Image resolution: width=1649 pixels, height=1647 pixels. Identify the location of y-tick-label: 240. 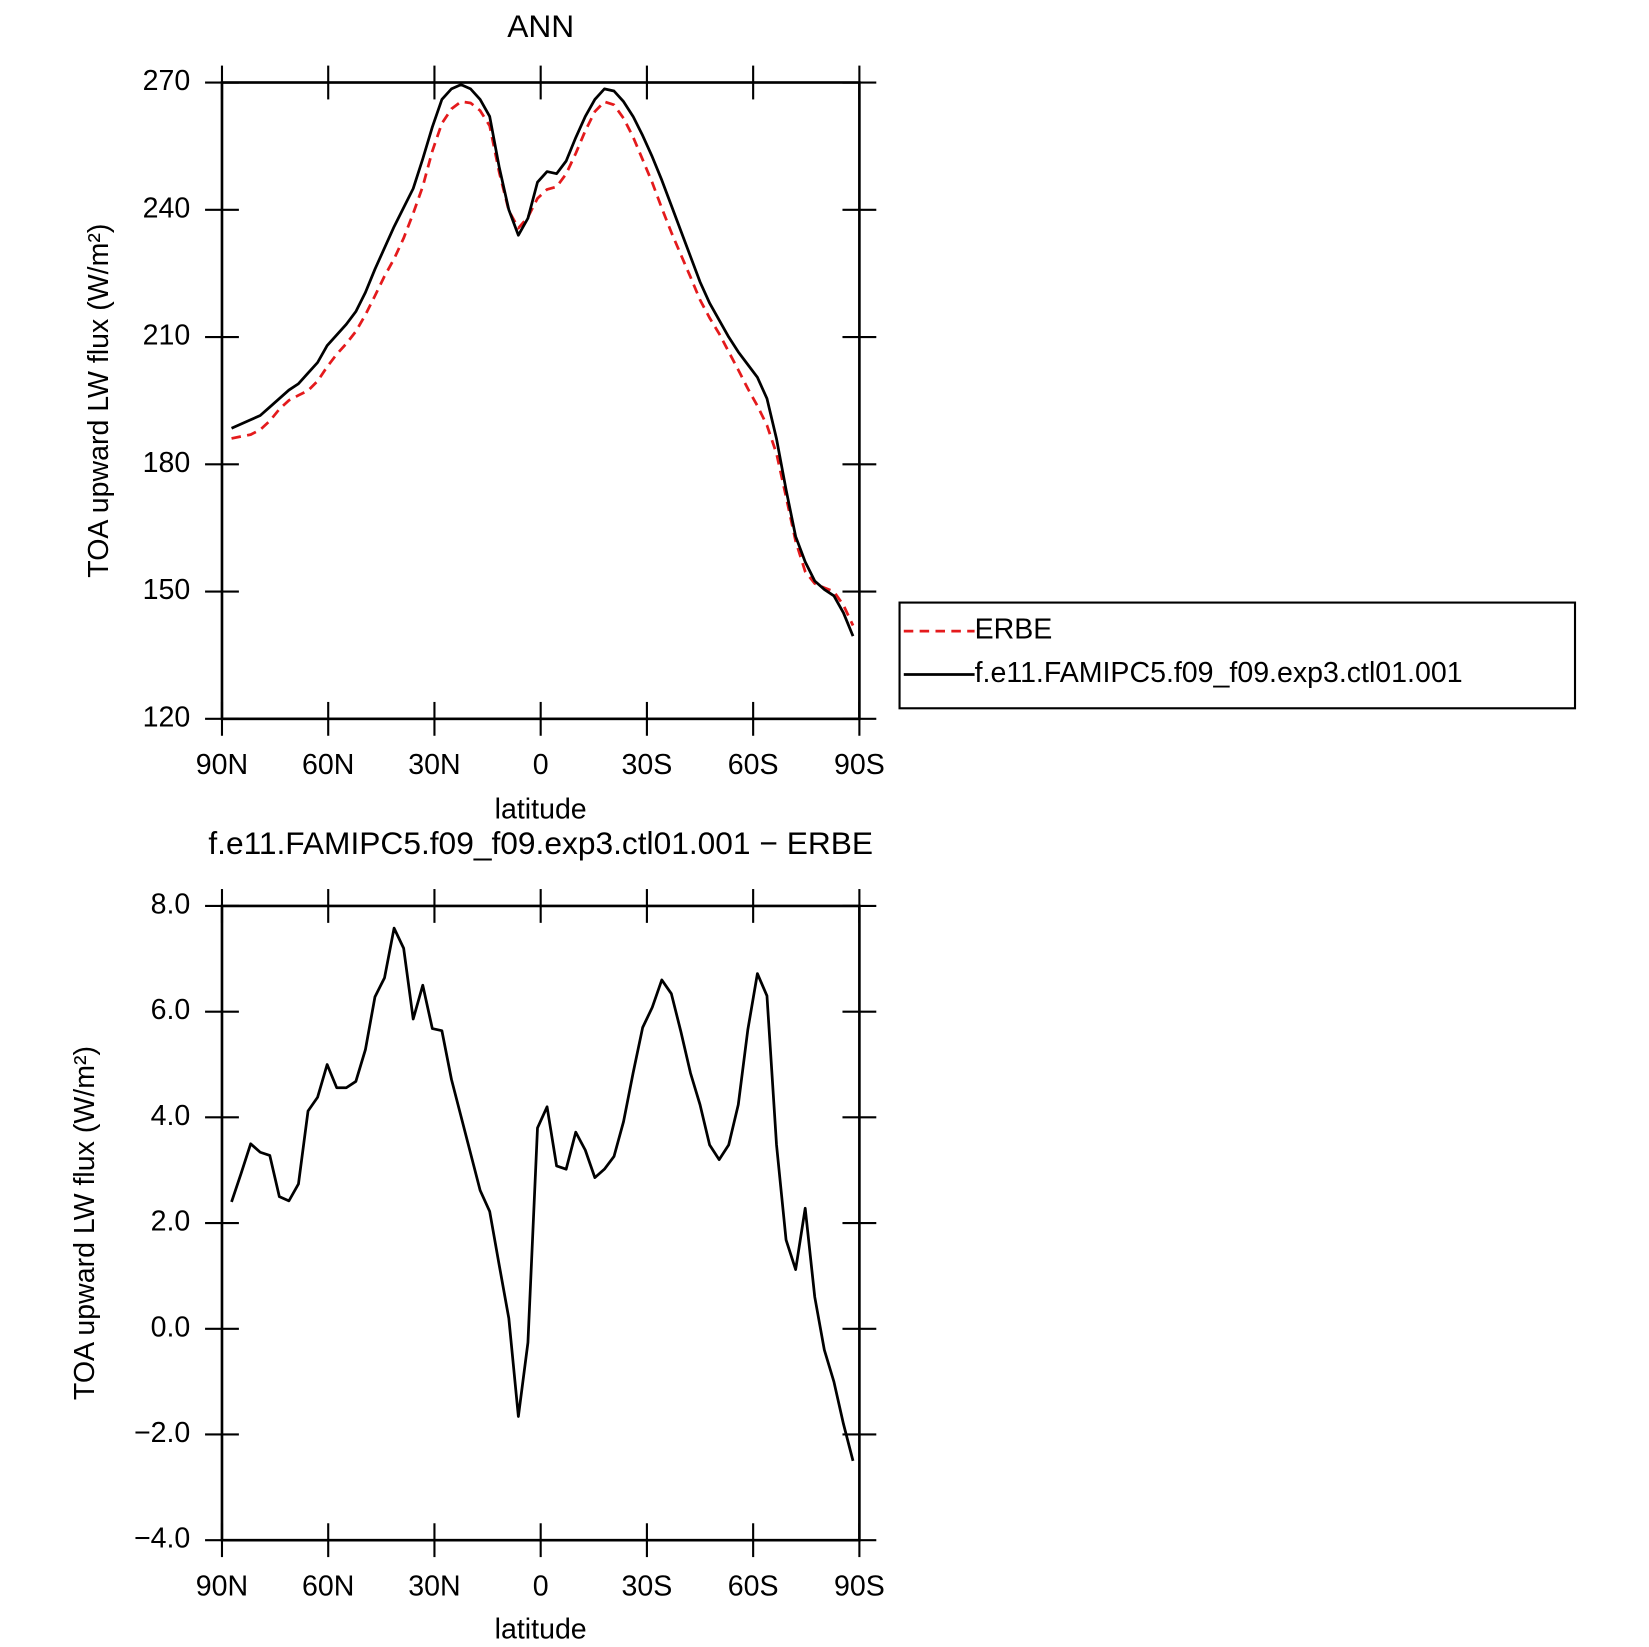
(167, 208).